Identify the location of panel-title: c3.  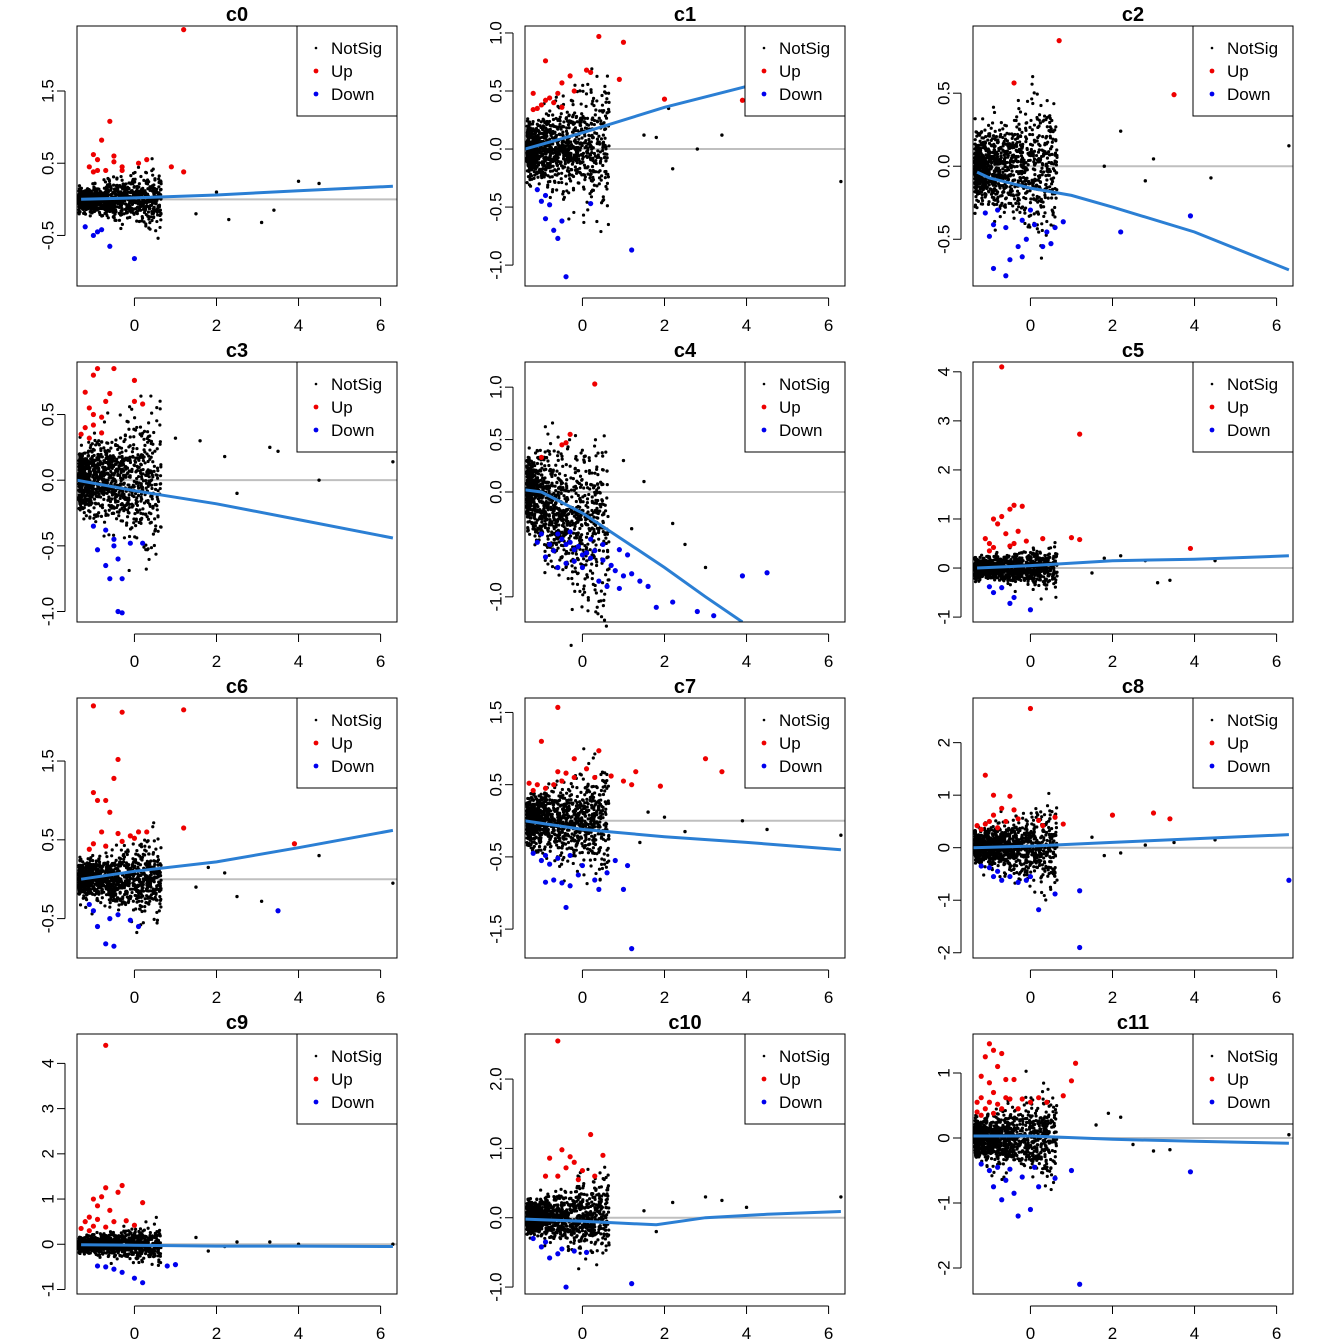
(237, 351).